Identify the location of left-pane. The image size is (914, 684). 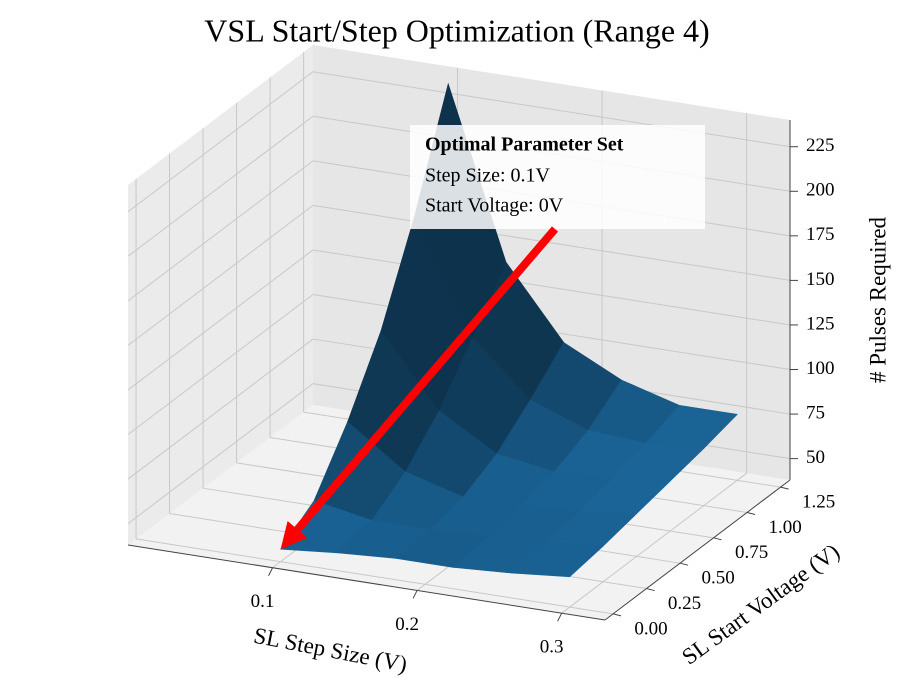
(220, 295).